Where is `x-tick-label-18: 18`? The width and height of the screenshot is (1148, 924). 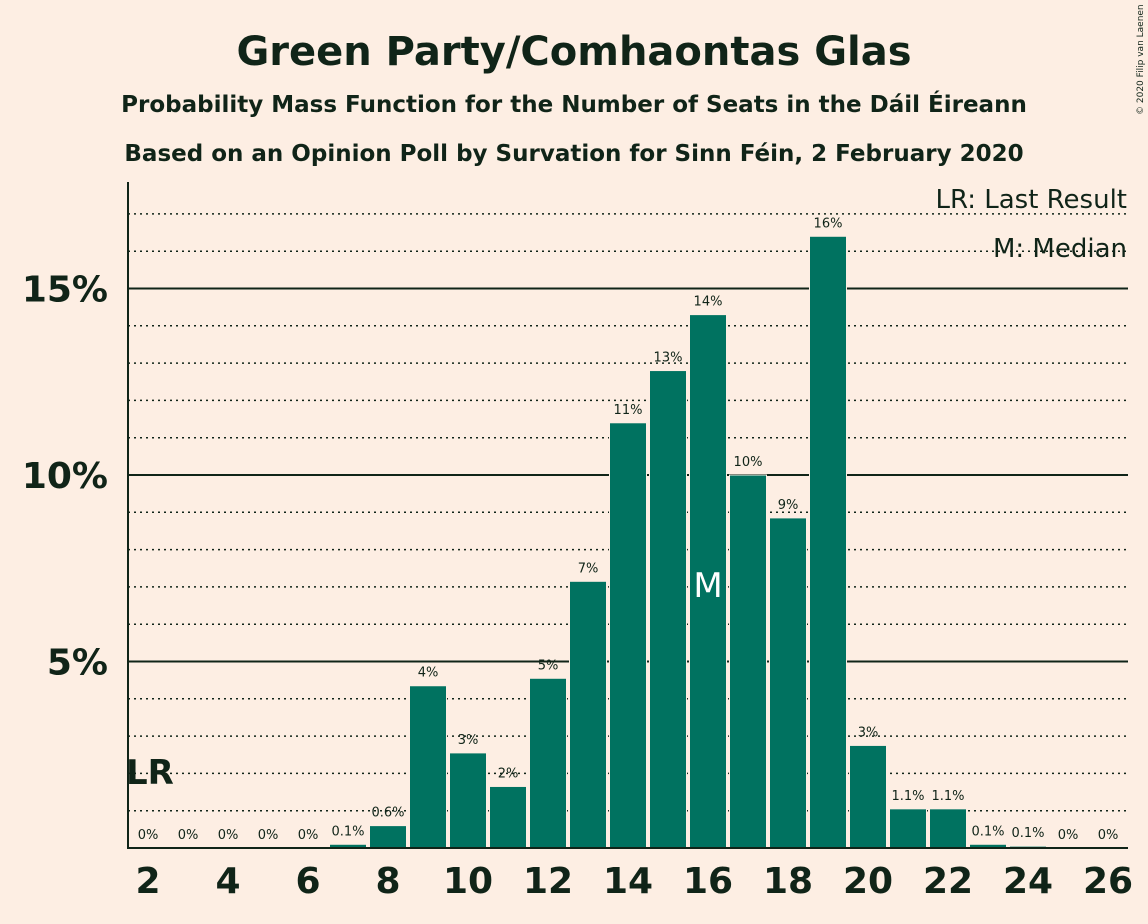 x-tick-label-18: 18 is located at coordinates (788, 881).